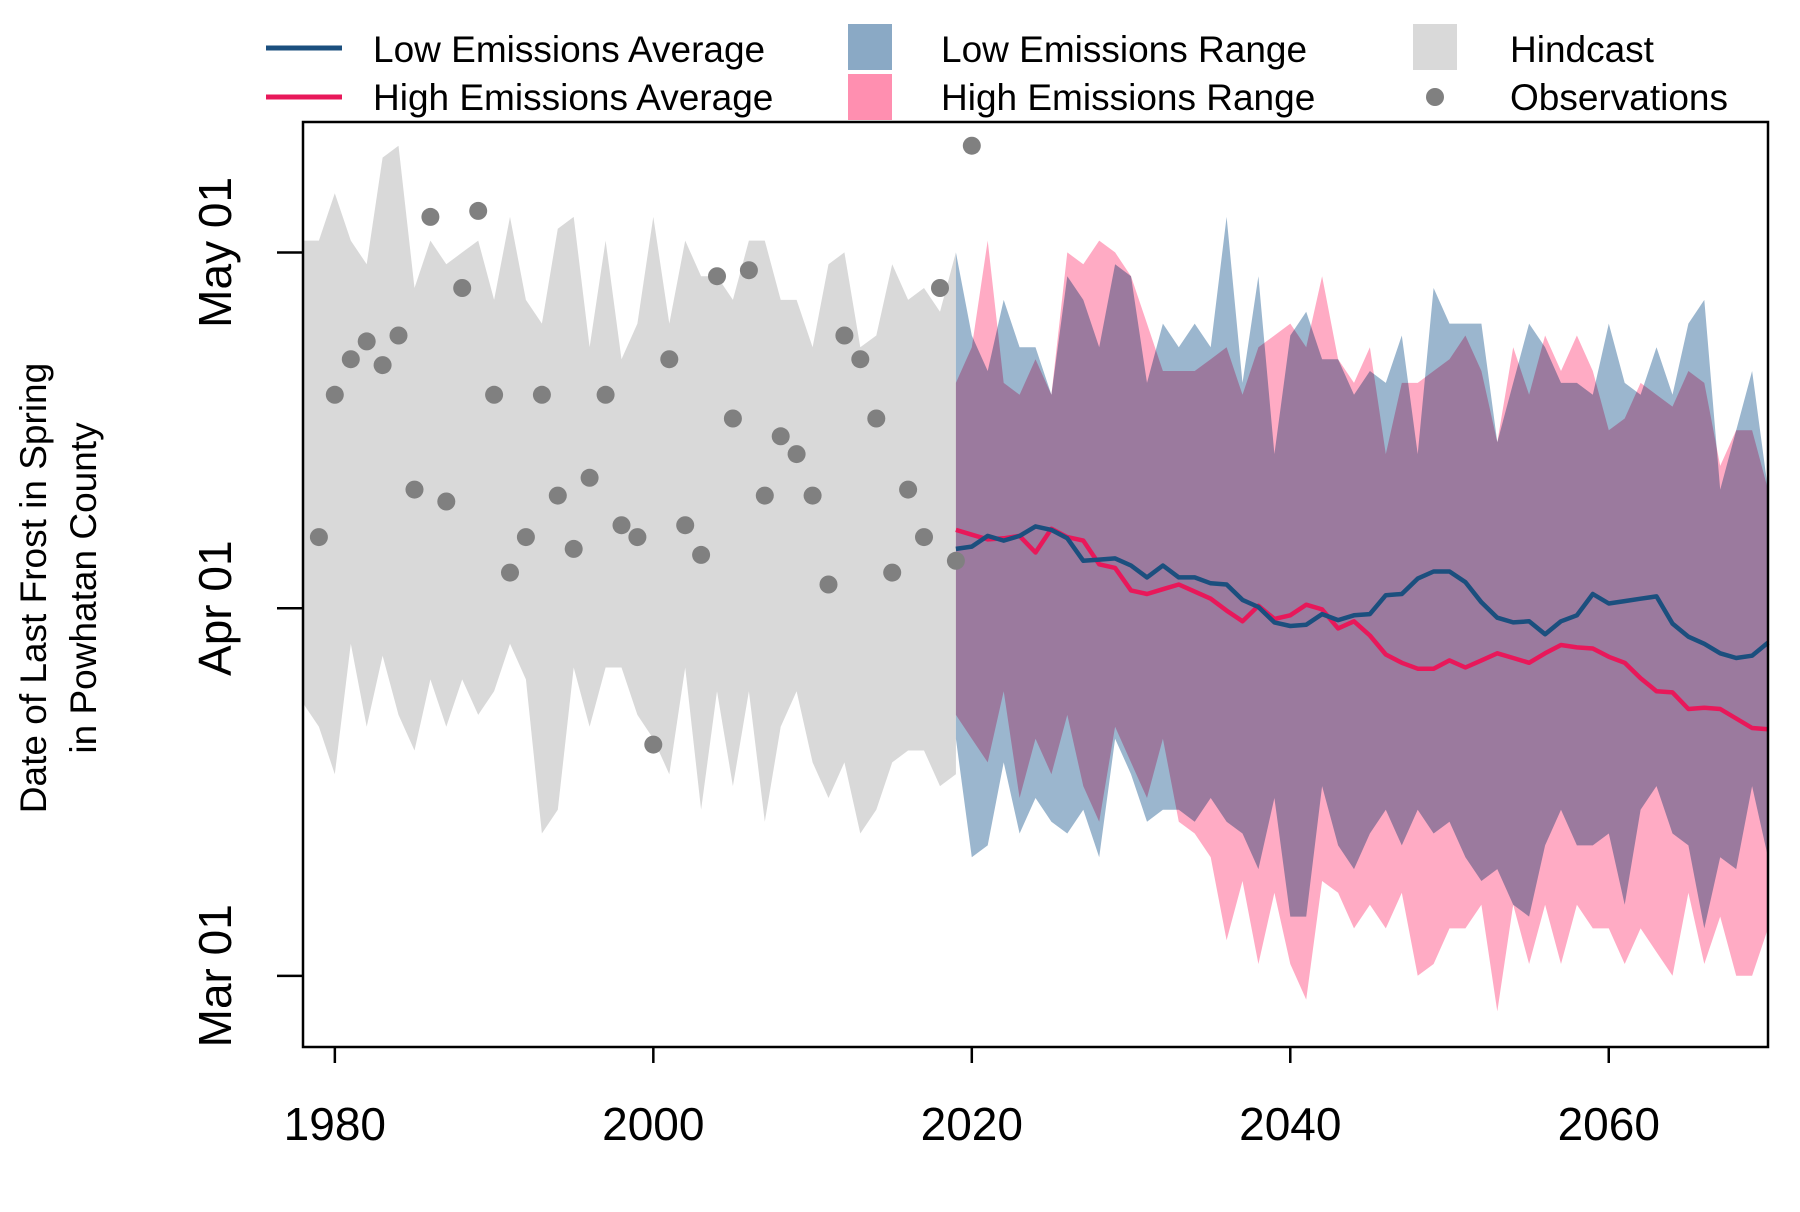 This screenshot has height=1212, width=1800. Describe the element at coordinates (1290, 1124) in the screenshot. I see `x-tick-label: 2040` at that location.